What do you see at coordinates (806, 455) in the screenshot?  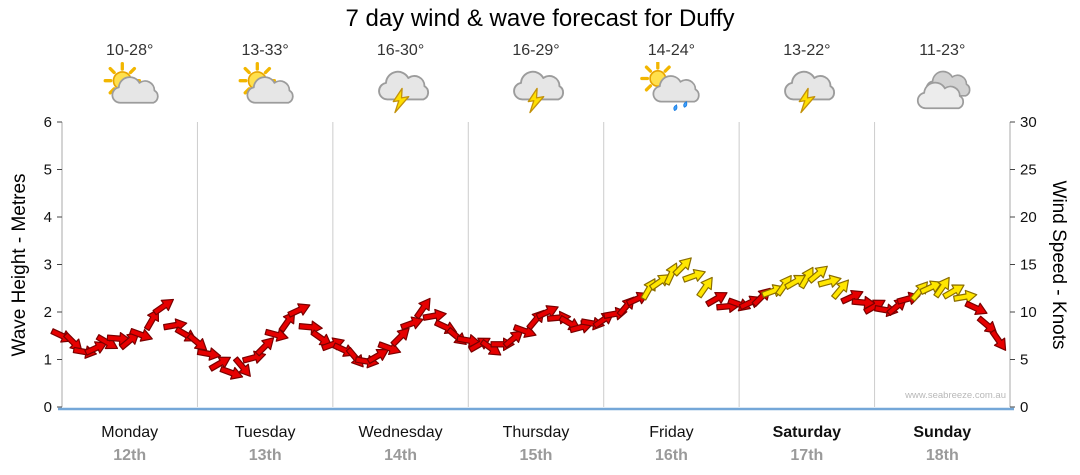 I see `day-date-label: 17th` at bounding box center [806, 455].